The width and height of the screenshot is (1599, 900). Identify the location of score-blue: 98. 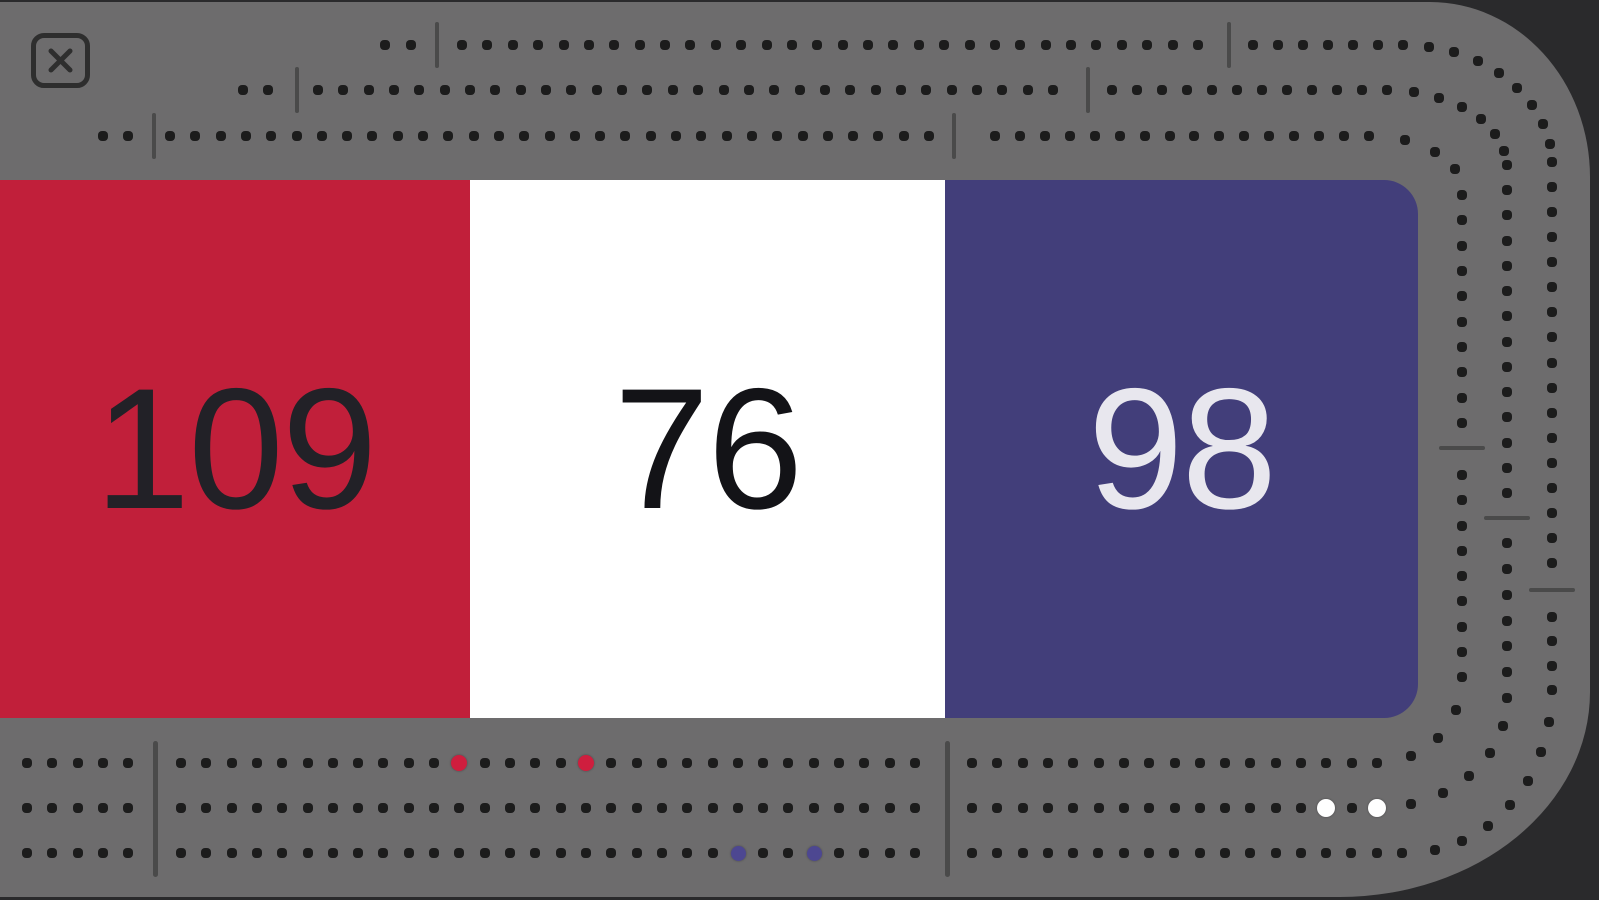
(1182, 449).